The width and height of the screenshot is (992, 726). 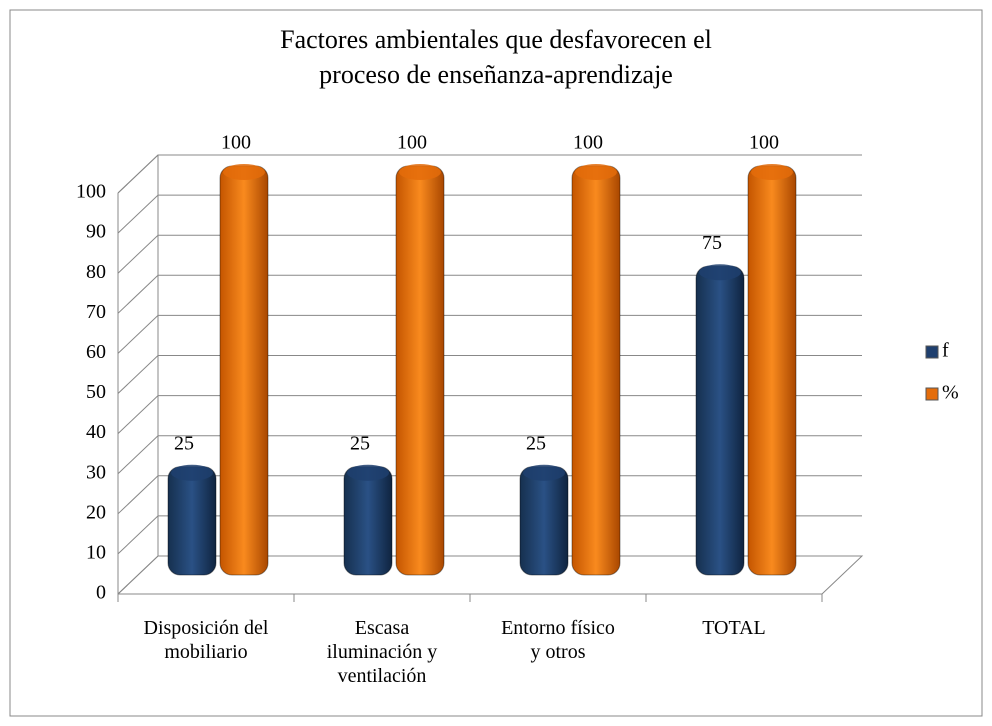 I want to click on y-tick-label: 100, so click(x=91, y=192).